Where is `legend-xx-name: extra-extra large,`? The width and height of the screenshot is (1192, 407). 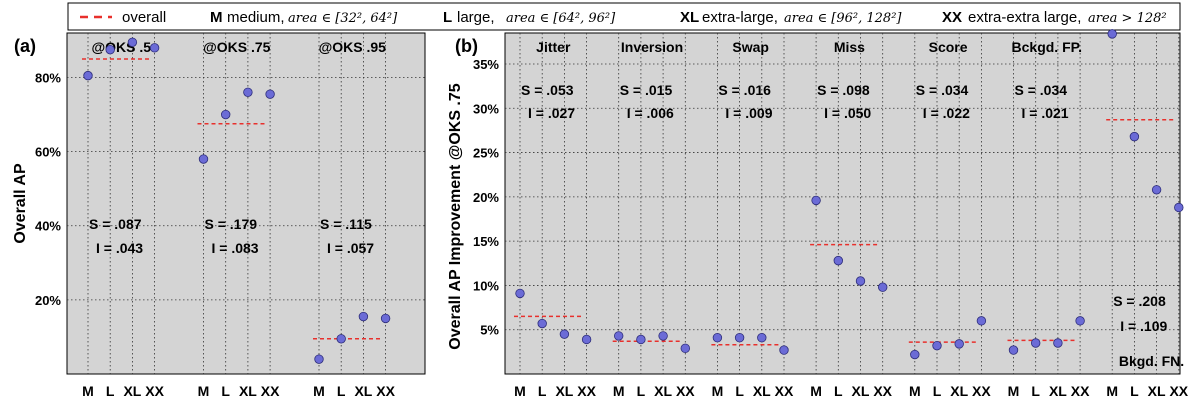
legend-xx-name: extra-extra large, is located at coordinates (1024, 17).